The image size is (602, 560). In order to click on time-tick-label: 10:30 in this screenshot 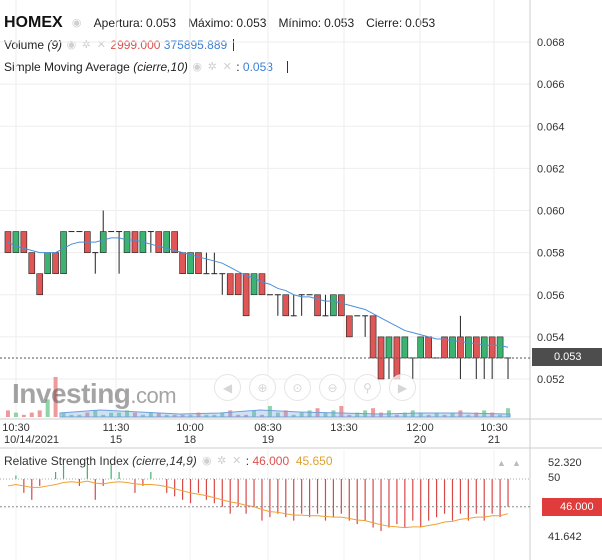, I will do `click(494, 428)`.